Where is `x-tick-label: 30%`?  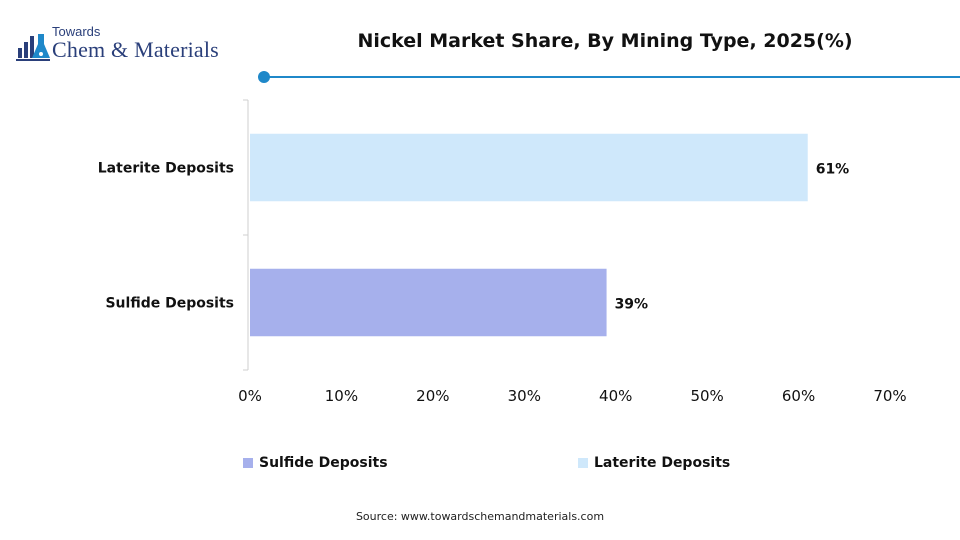 x-tick-label: 30% is located at coordinates (524, 396).